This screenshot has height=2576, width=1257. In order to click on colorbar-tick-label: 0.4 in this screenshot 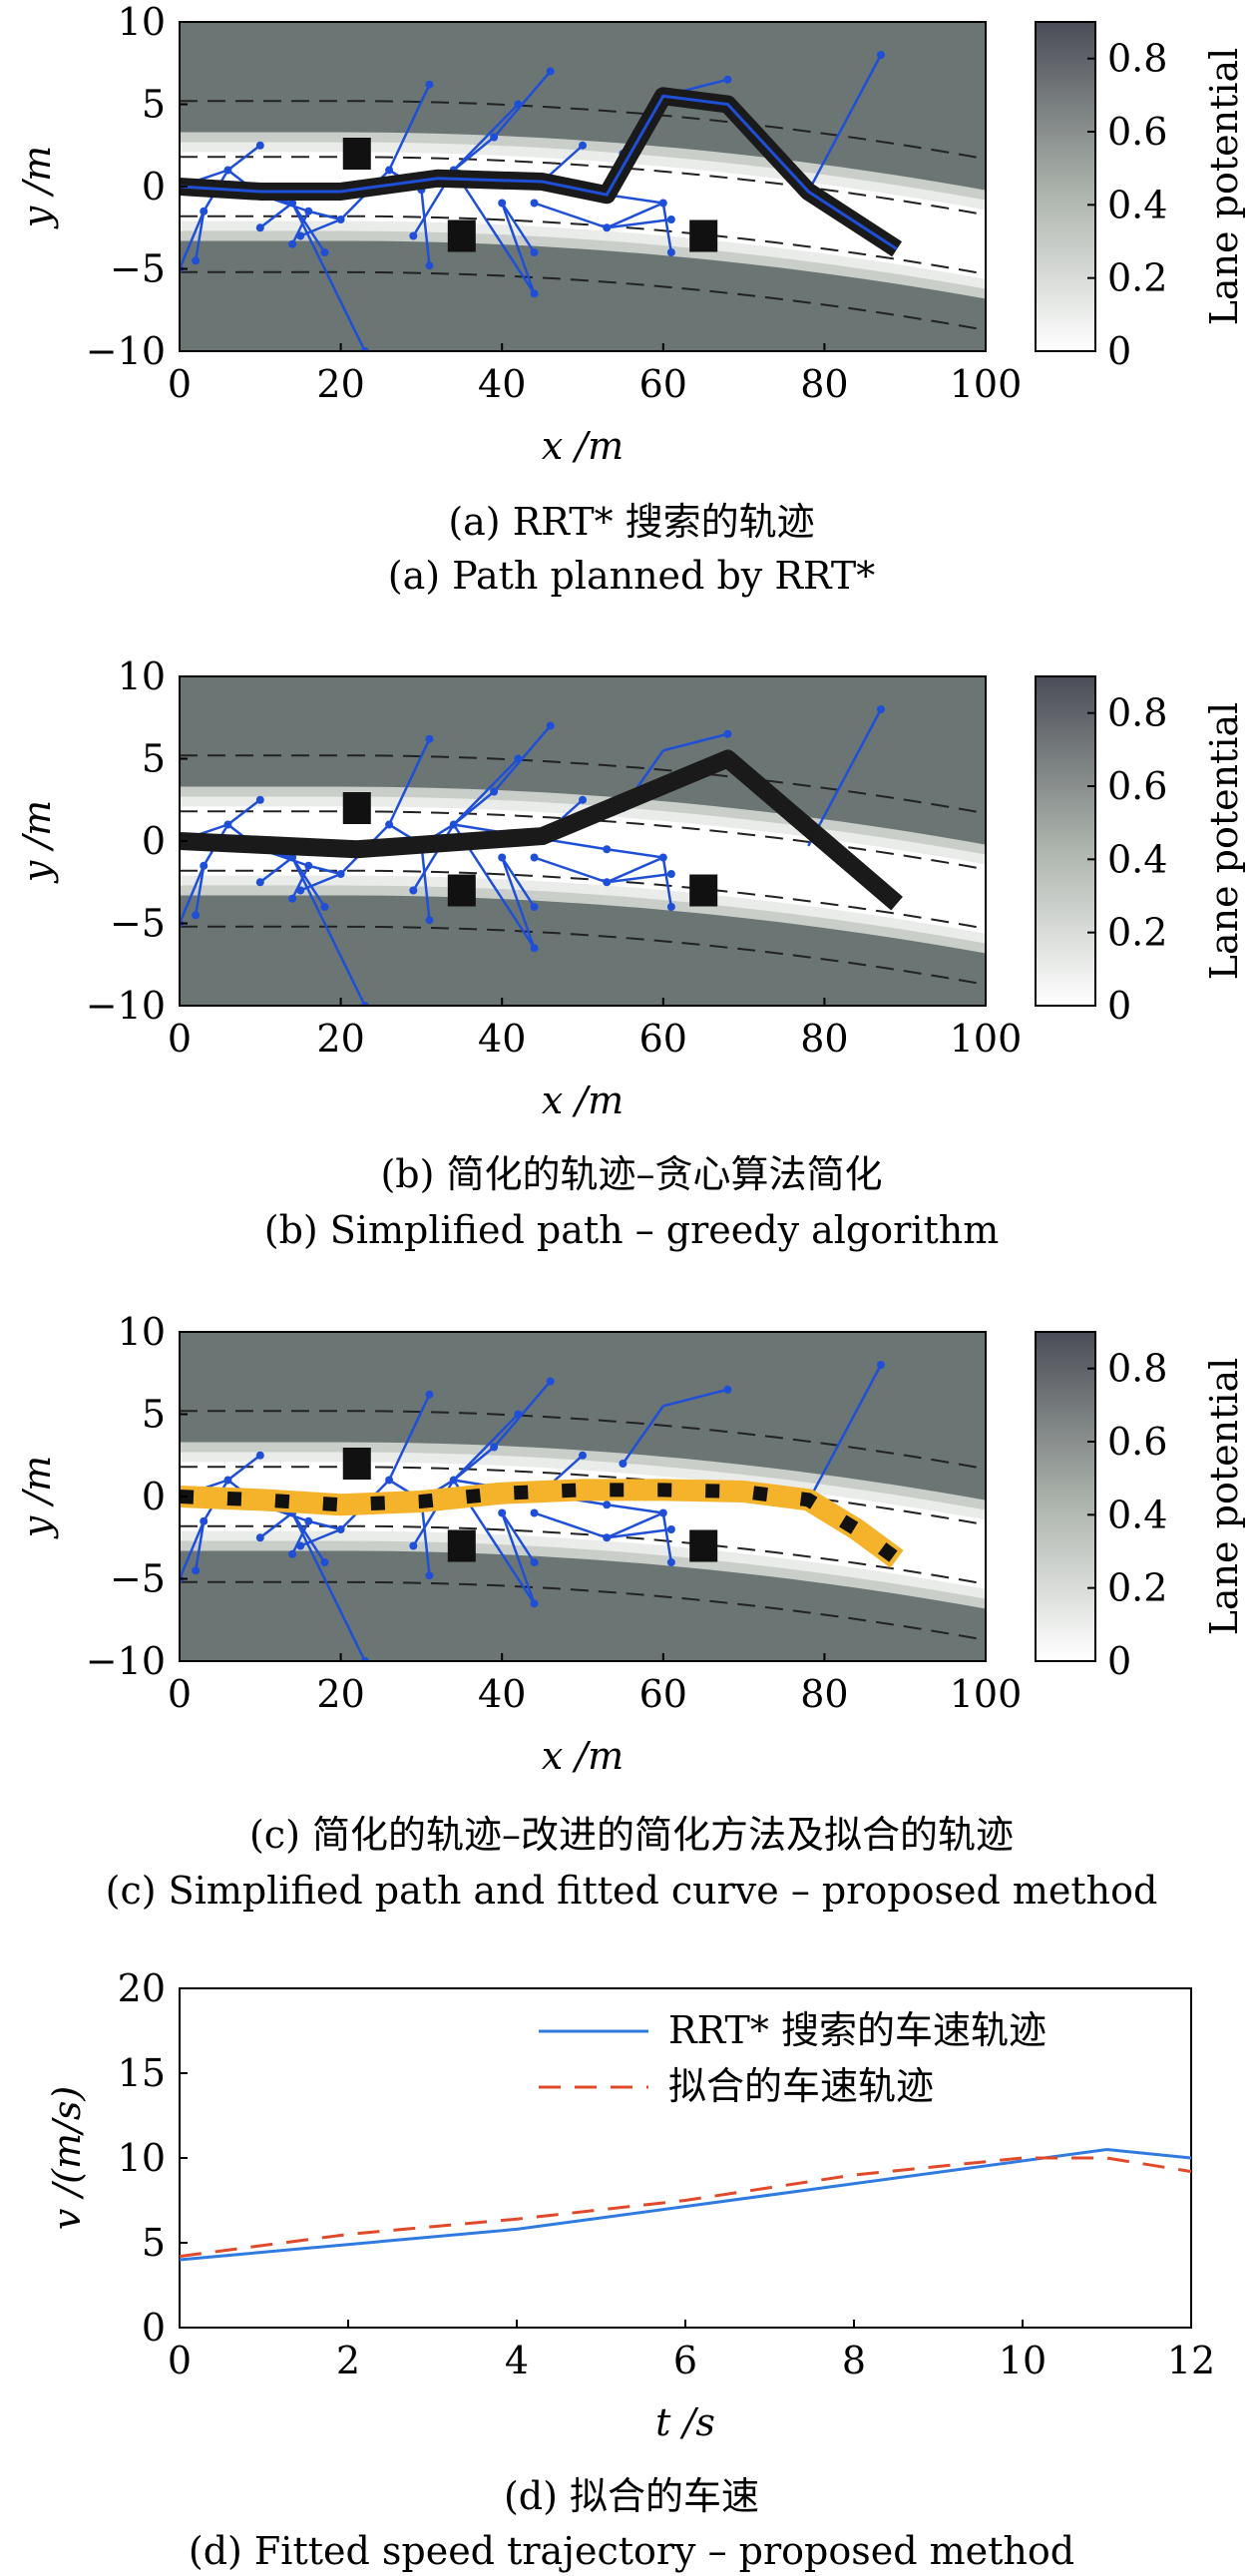, I will do `click(1137, 204)`.